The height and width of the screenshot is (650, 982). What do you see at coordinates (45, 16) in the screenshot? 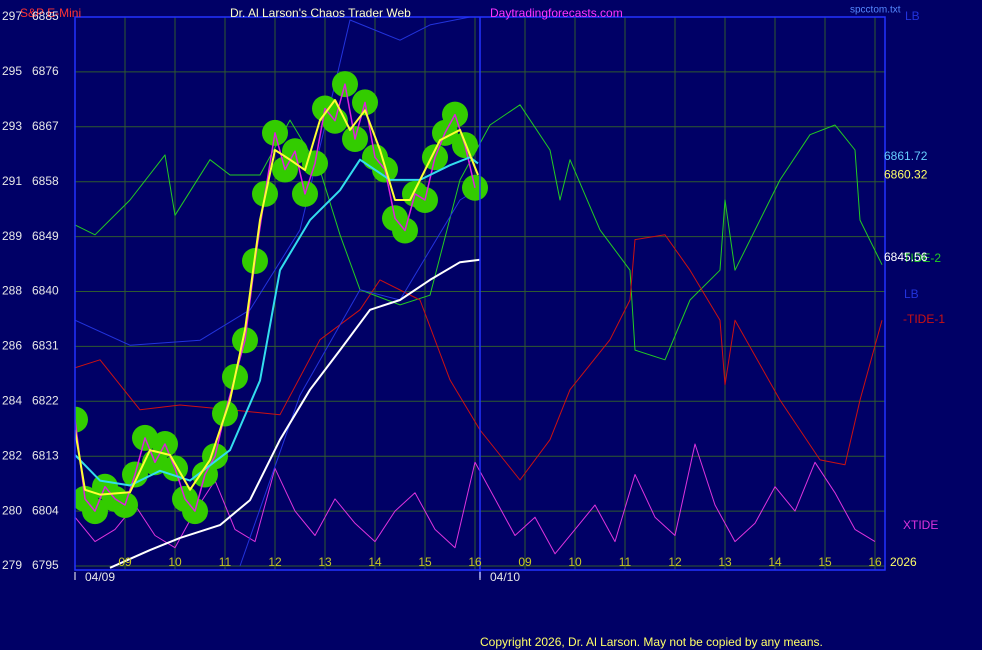
I see `y-tick-label: 6885` at bounding box center [45, 16].